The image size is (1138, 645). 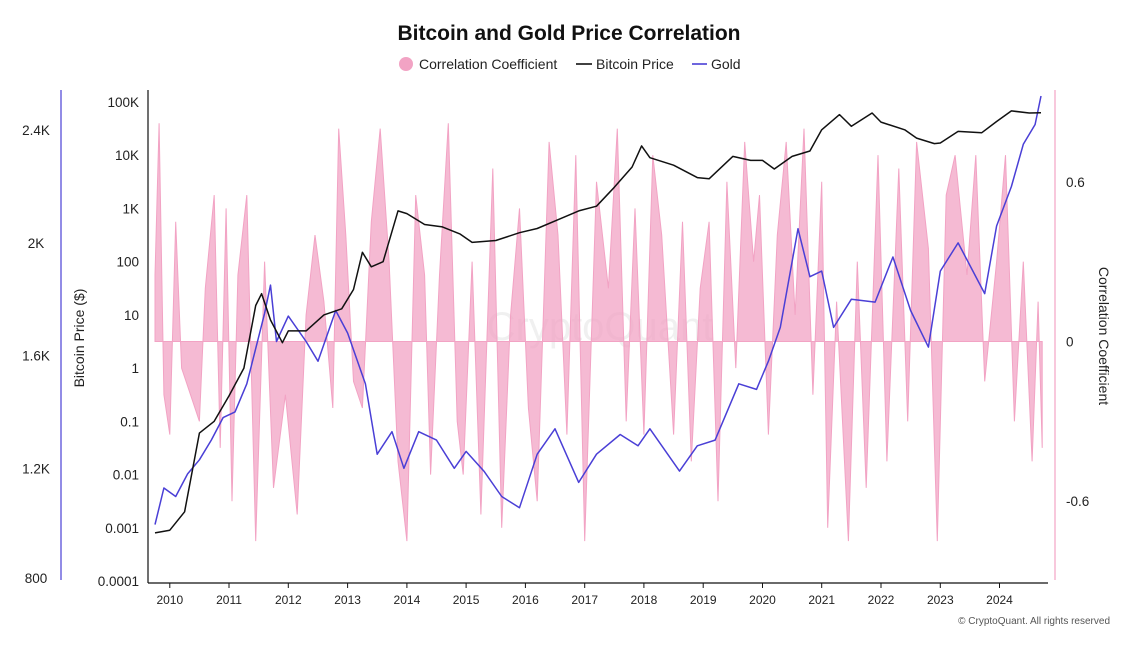 I want to click on x-tick-label: 2011, so click(x=229, y=600).